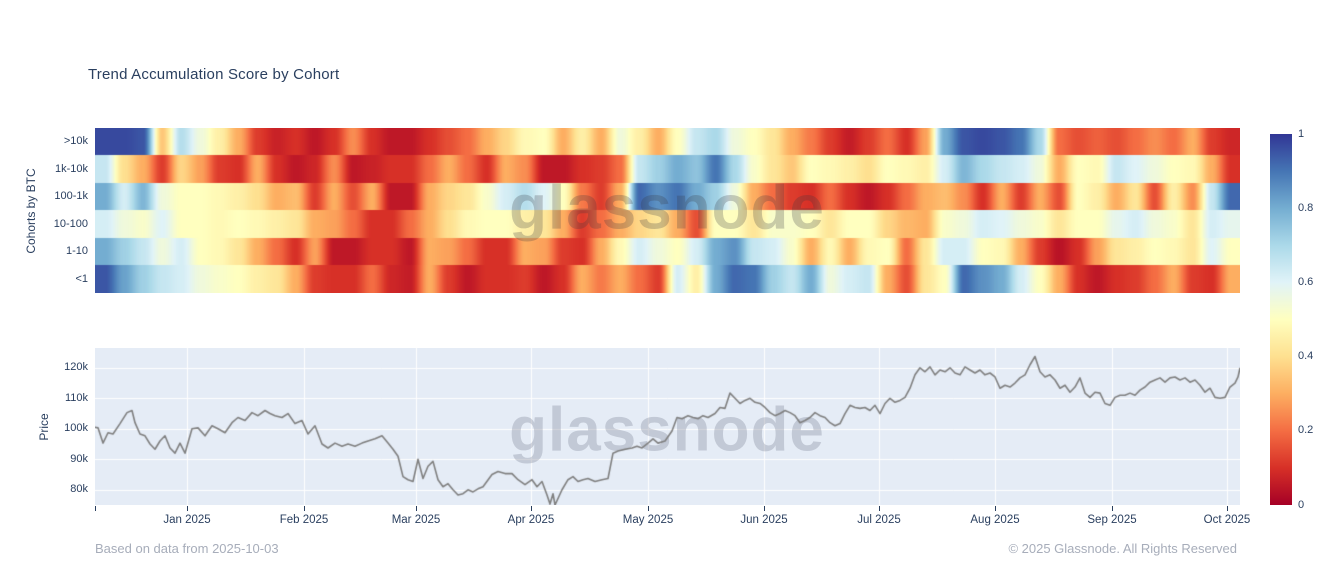 This screenshot has height=586, width=1330. Describe the element at coordinates (76, 397) in the screenshot. I see `price-tick-label: 110k` at that location.